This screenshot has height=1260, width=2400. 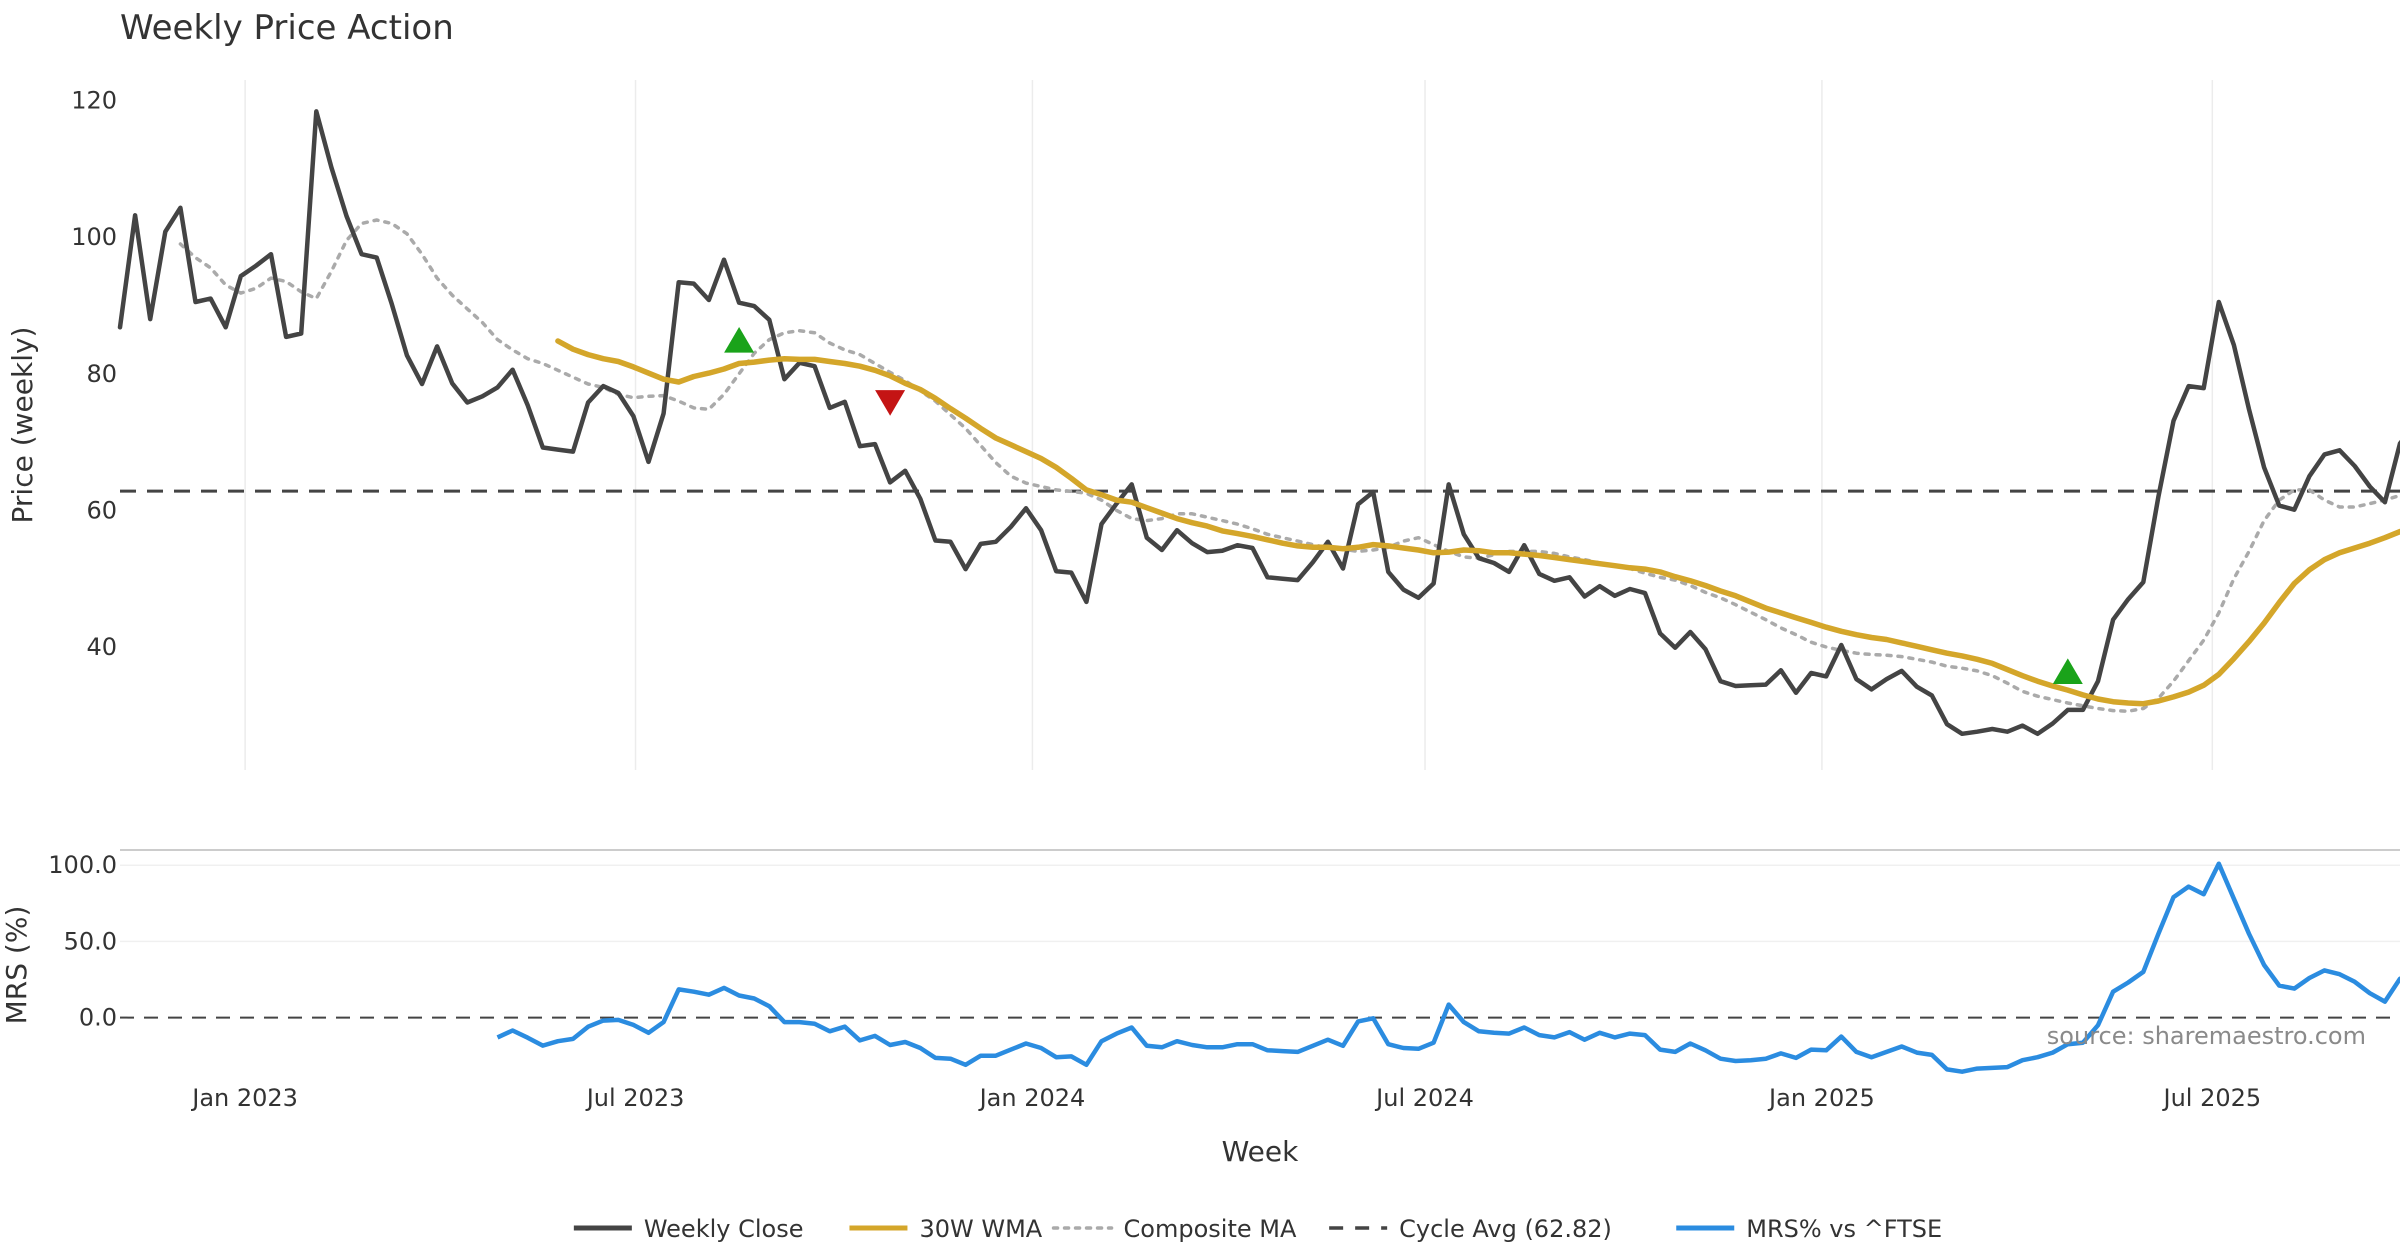 I want to click on chart-title: Weekly Price Action, so click(x=287, y=28).